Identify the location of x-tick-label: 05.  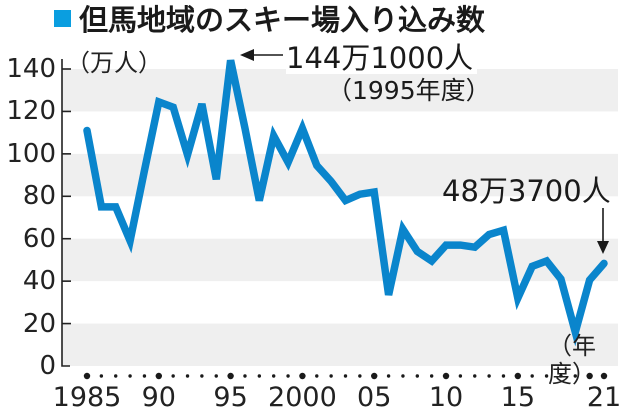
(374, 397).